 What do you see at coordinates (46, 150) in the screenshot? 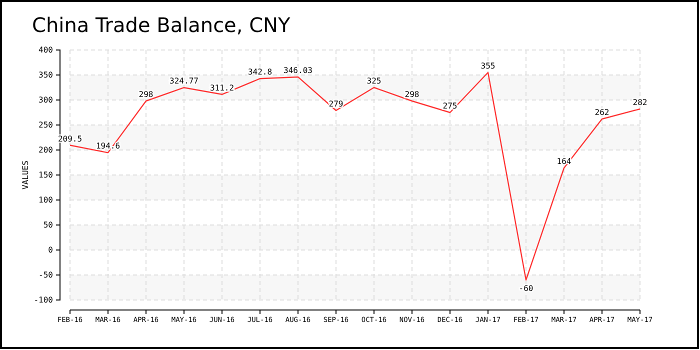
I see `y-tick-label: 200` at bounding box center [46, 150].